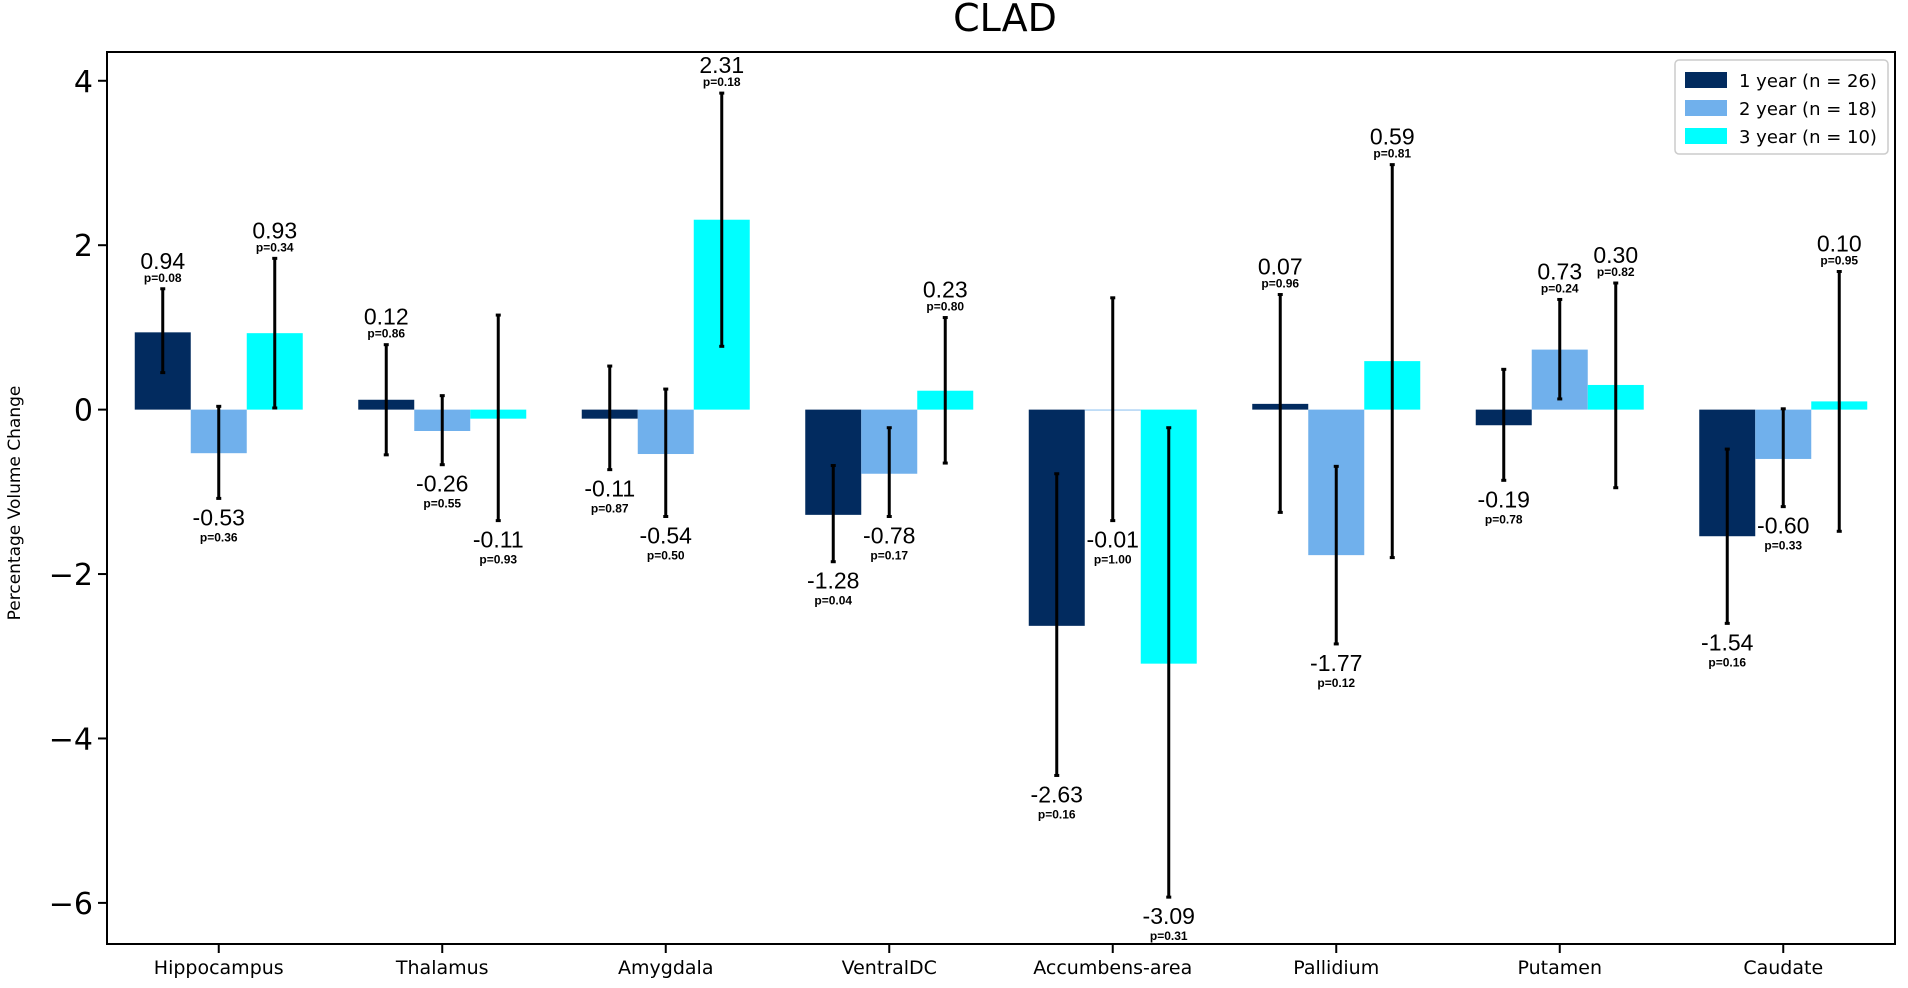  Describe the element at coordinates (1615, 255) in the screenshot. I see `data-label-s2-6: 0.30` at that location.